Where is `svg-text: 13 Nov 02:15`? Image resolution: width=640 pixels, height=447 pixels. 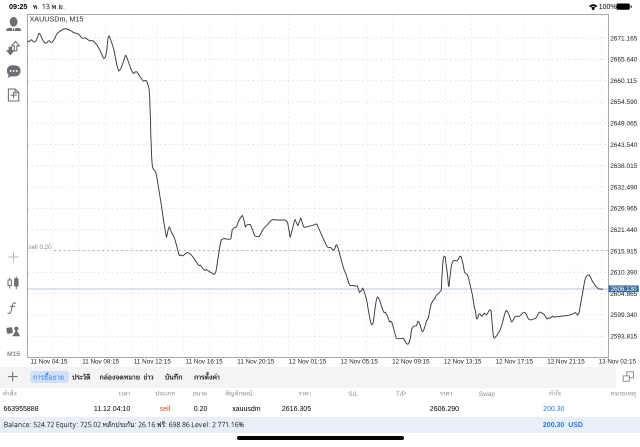
svg-text: 13 Nov 02:15 is located at coordinates (618, 362).